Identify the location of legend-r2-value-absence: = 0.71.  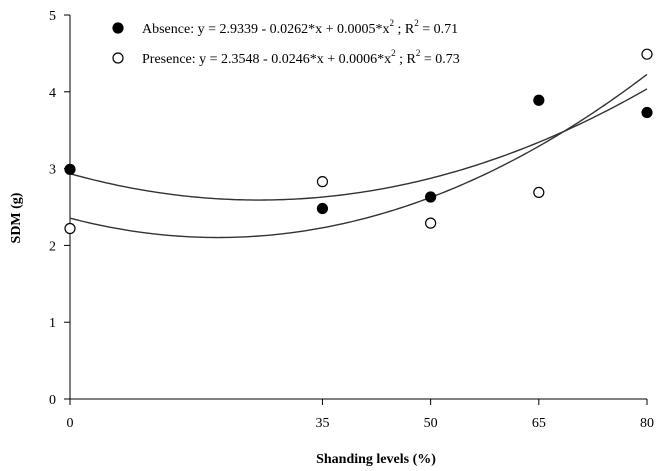
(438, 29).